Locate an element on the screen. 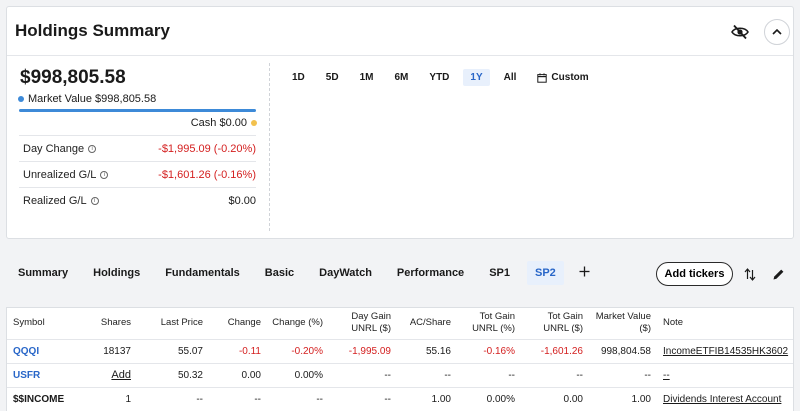  column-header: Shares is located at coordinates (115, 323).